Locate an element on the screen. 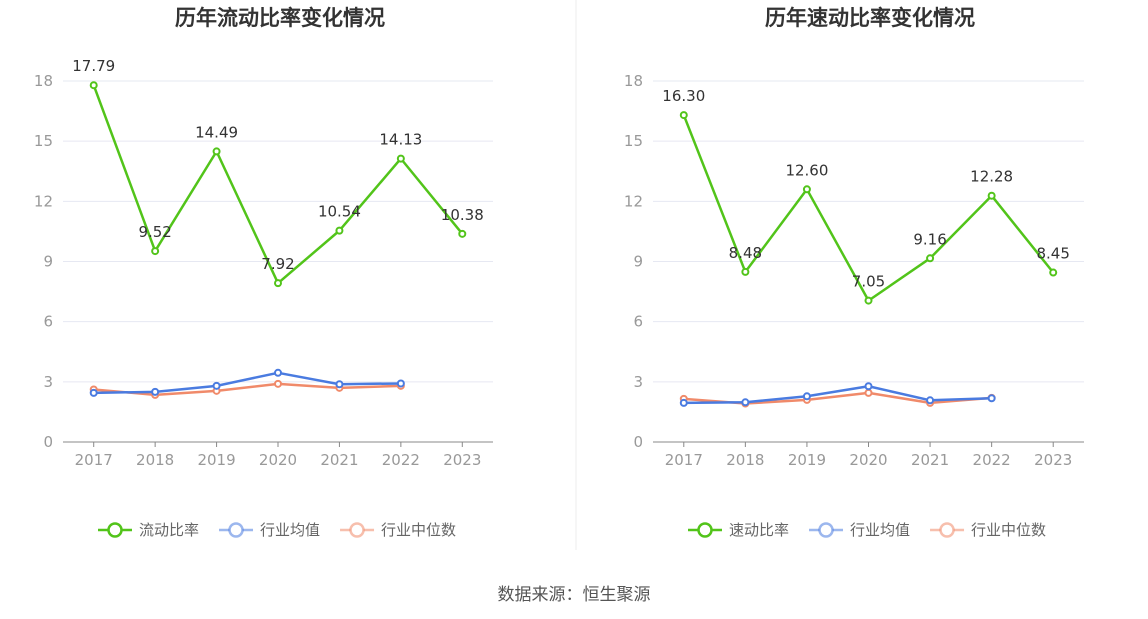 Image resolution: width=1148 pixels, height=619 pixels. data-label: 9.16 is located at coordinates (929, 239).